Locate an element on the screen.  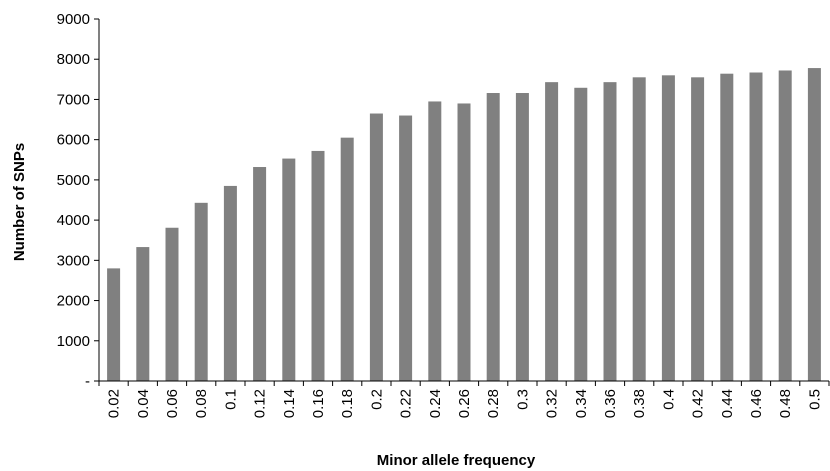
bar-0.18 is located at coordinates (347, 259).